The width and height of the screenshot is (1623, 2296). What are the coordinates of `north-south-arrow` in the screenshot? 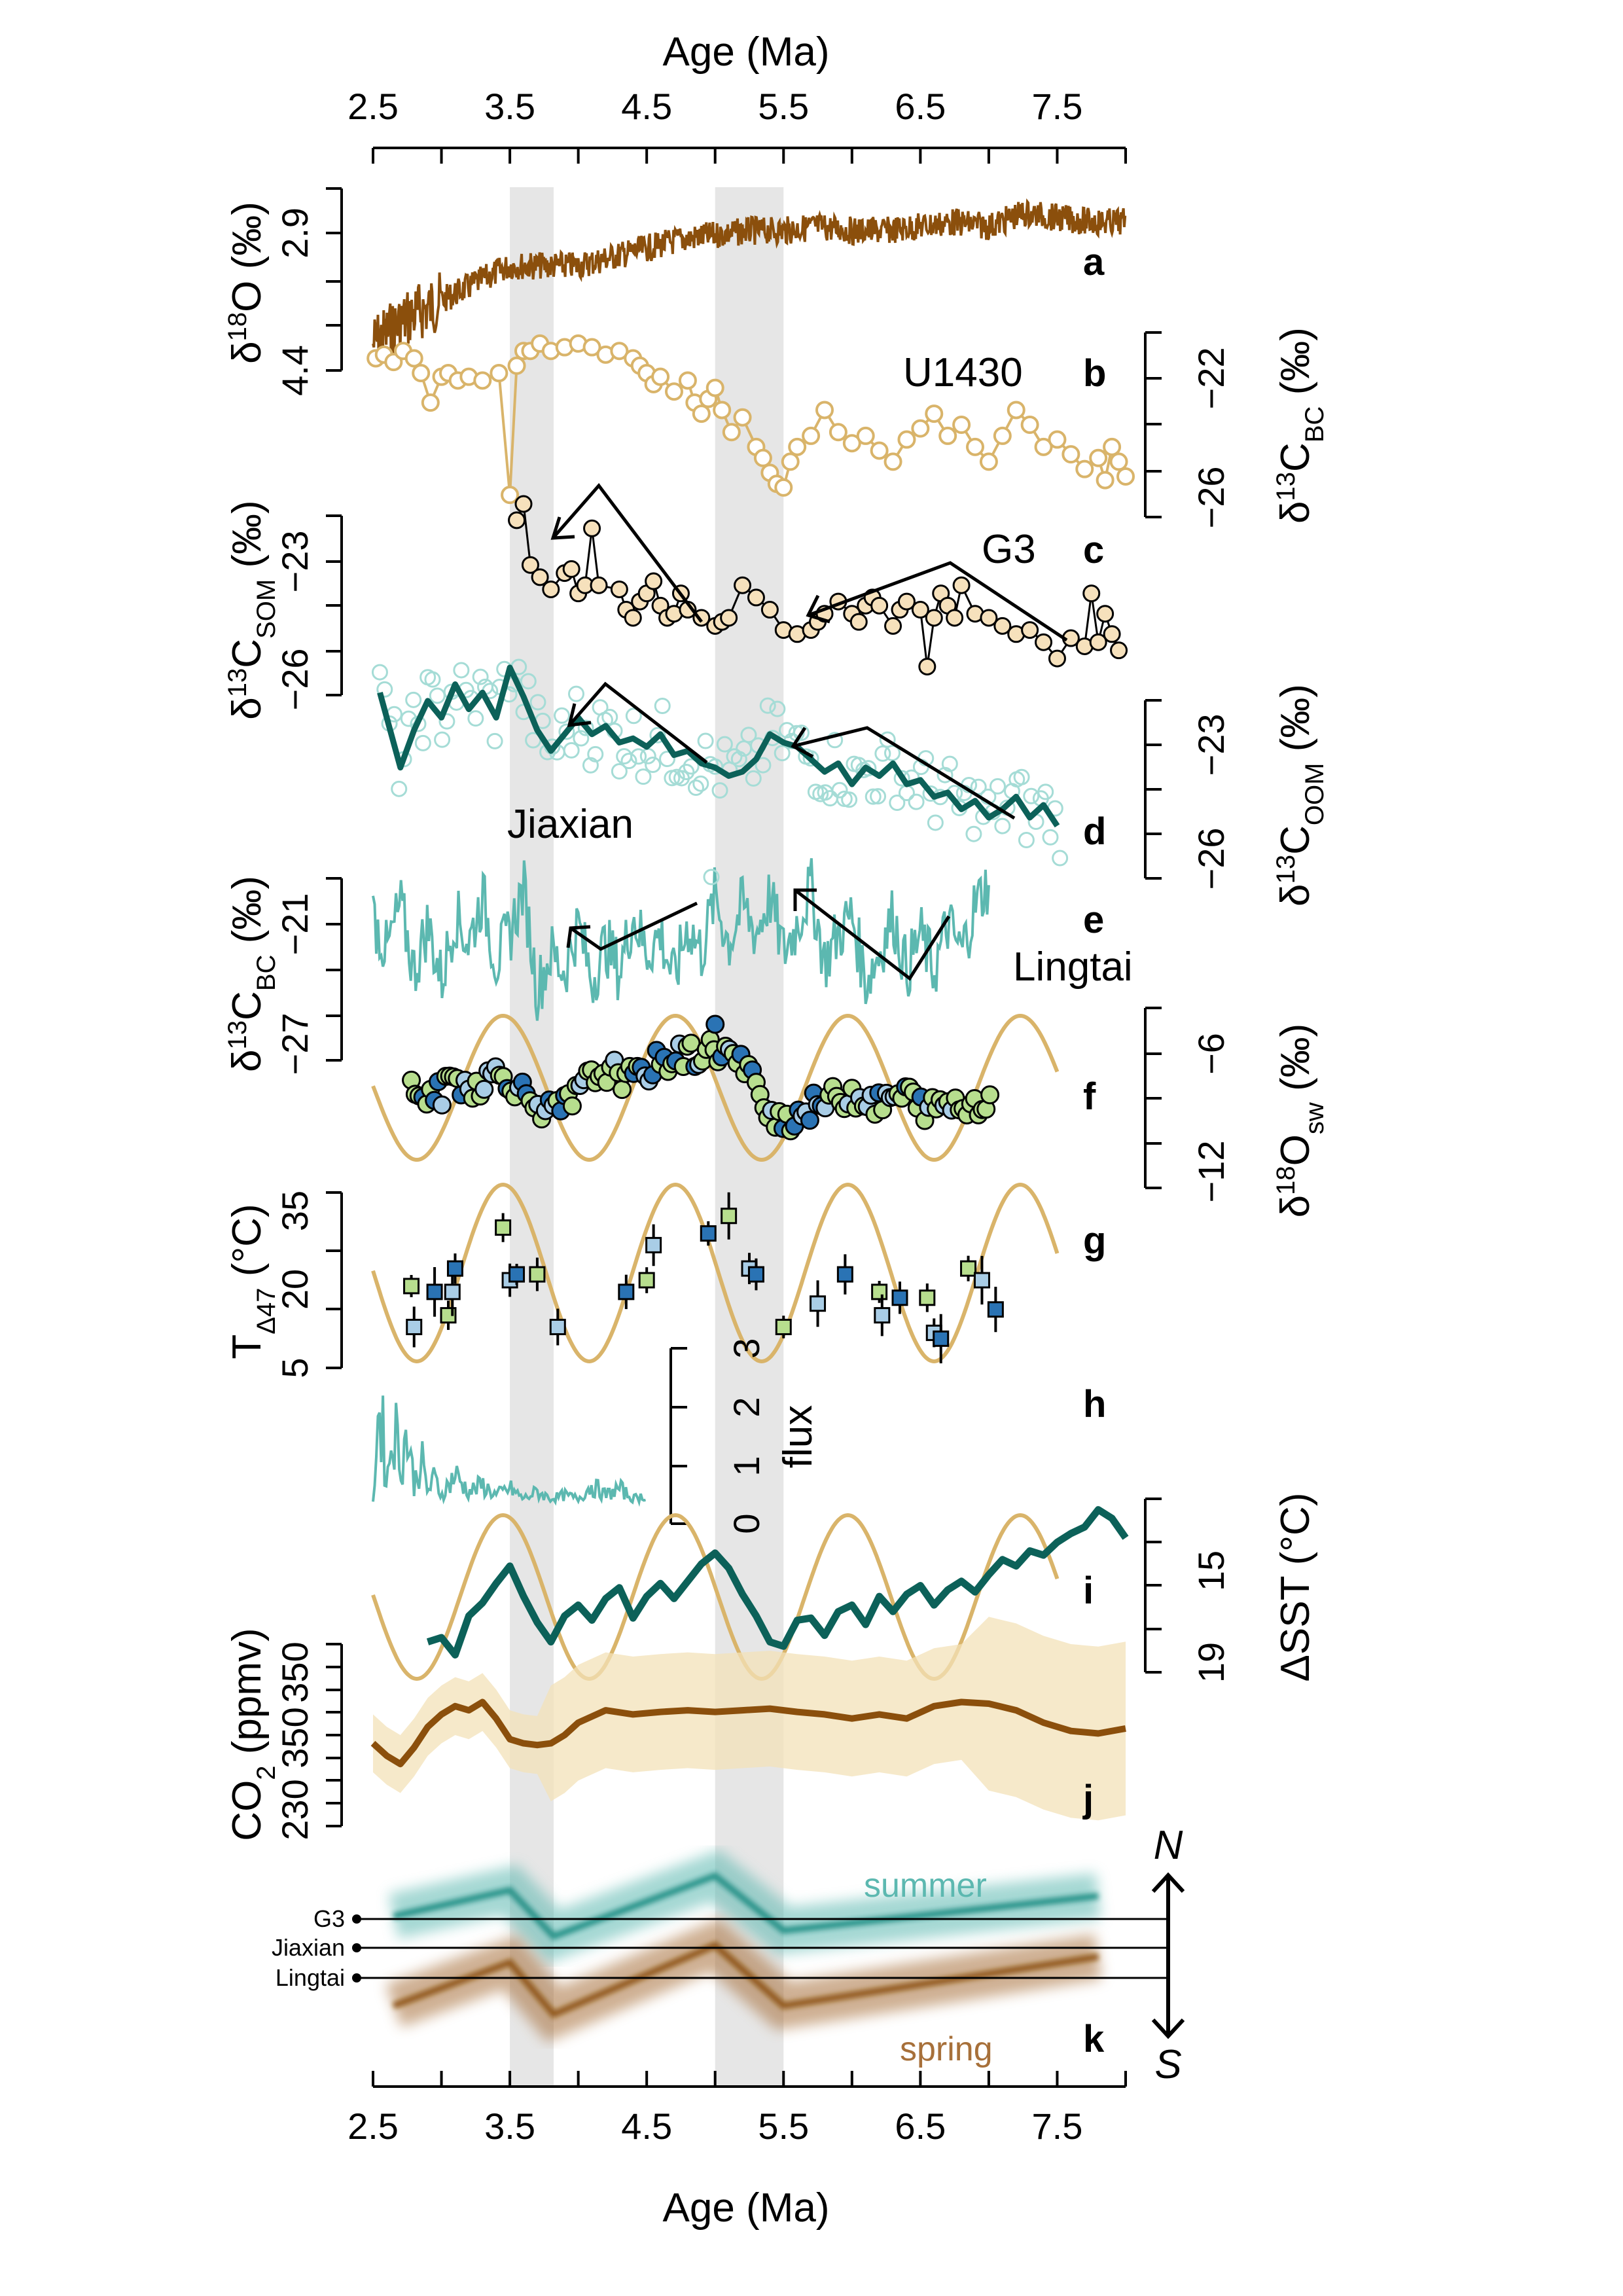 It's located at (1168, 1955).